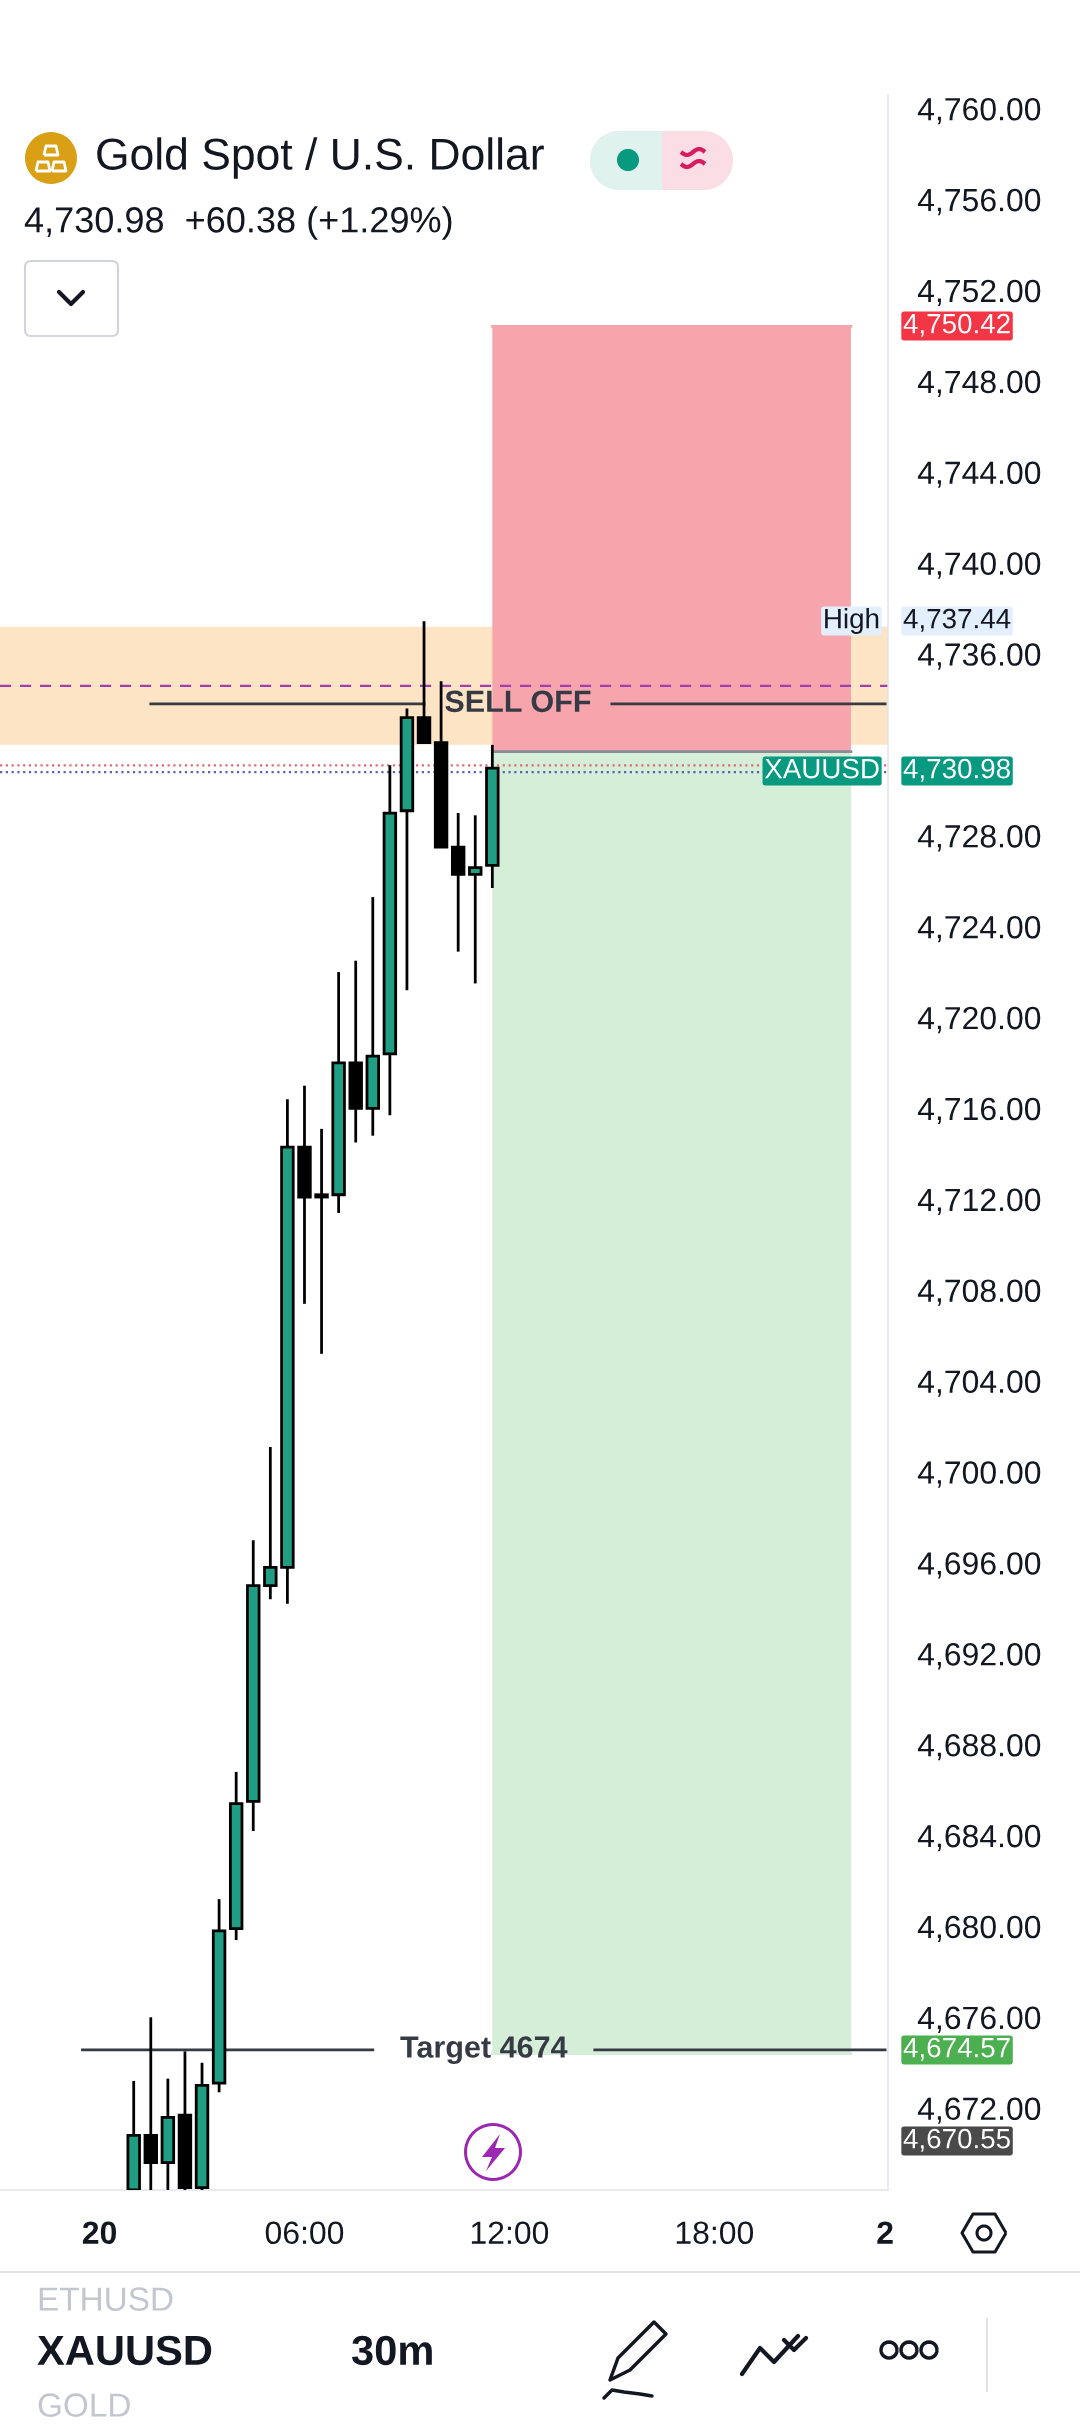 This screenshot has height=2436, width=1080. Describe the element at coordinates (979, 1111) in the screenshot. I see `y-tick-label: 4,716.00` at that location.